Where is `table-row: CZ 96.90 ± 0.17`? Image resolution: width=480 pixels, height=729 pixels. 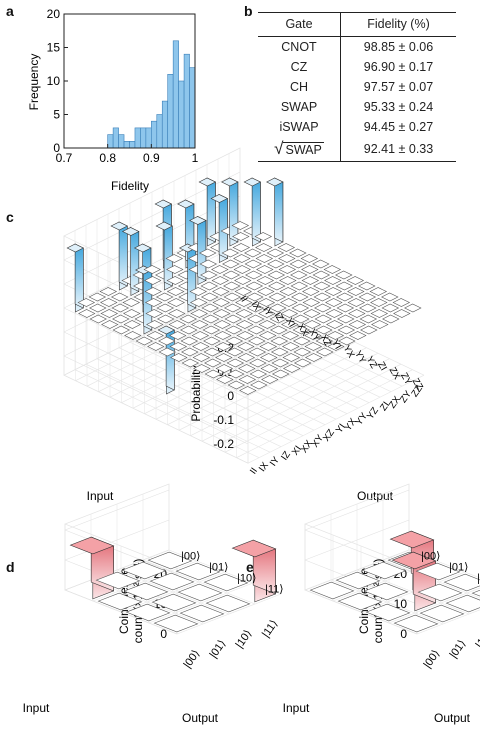 table-row: CZ 96.90 ± 0.17 is located at coordinates (357, 67).